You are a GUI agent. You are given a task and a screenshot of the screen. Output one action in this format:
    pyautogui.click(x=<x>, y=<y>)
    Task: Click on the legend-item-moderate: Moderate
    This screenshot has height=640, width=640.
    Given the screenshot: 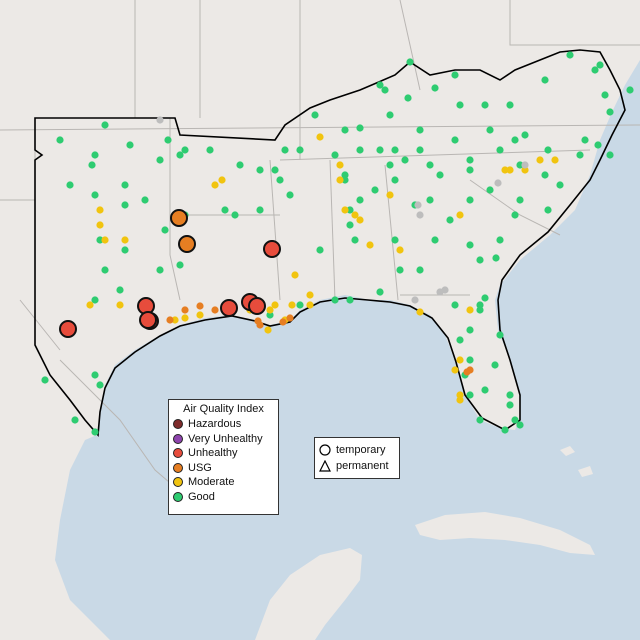 What is the action you would take?
    pyautogui.click(x=223, y=482)
    